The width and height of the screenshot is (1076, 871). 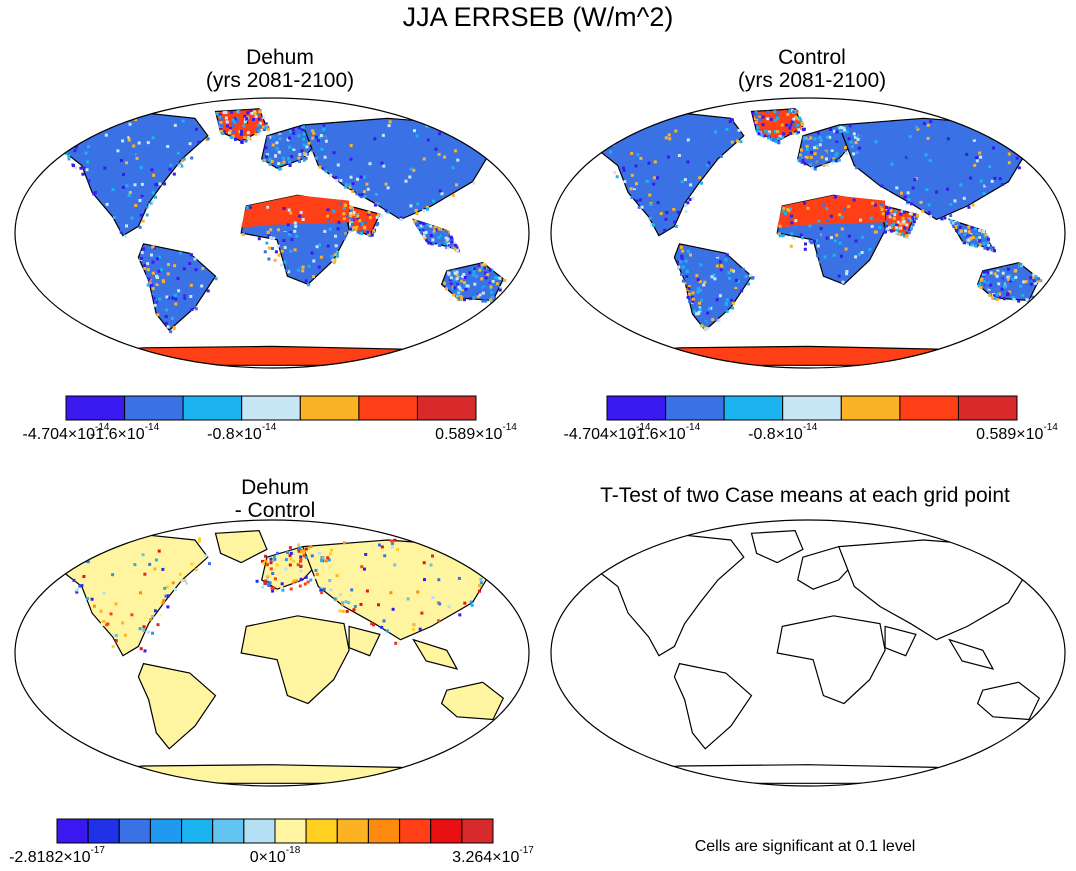 I want to click on colorbar-tick-label: 3.264×10⁻¹⁷, so click(x=493, y=856).